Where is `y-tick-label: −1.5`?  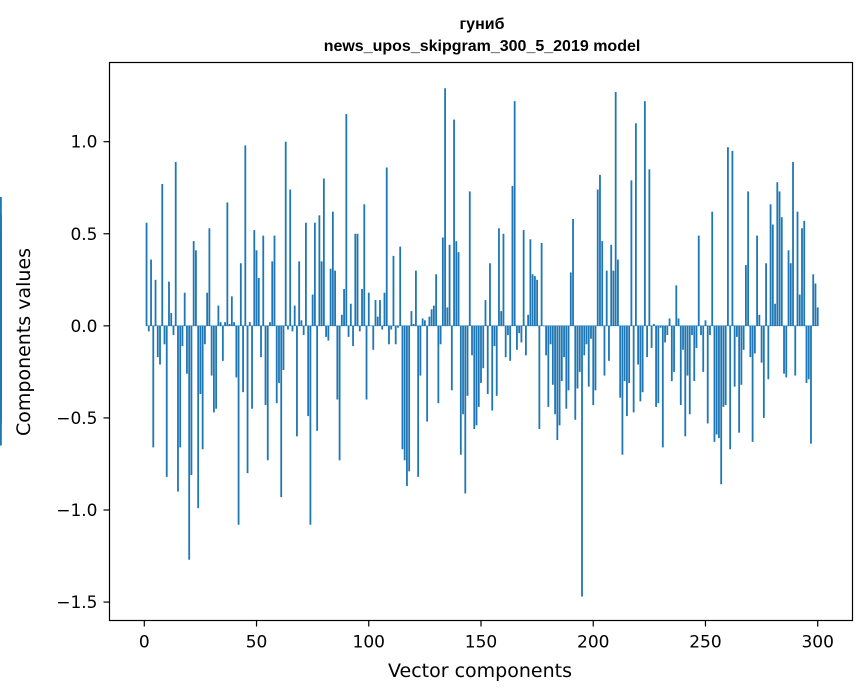 y-tick-label: −1.5 is located at coordinates (76, 603).